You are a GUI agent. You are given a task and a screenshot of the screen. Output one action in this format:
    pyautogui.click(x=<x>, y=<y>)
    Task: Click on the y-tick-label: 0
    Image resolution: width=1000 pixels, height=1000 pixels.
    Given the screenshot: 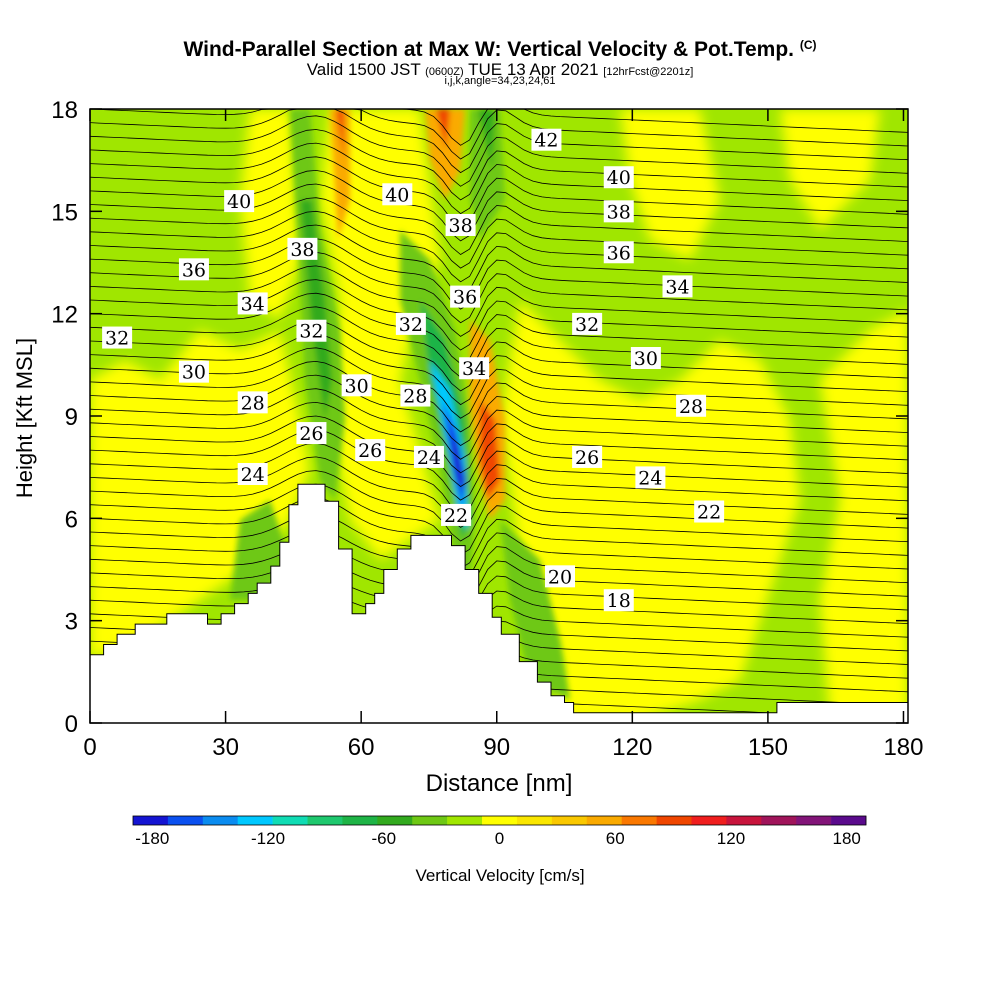 What is the action you would take?
    pyautogui.click(x=71, y=724)
    